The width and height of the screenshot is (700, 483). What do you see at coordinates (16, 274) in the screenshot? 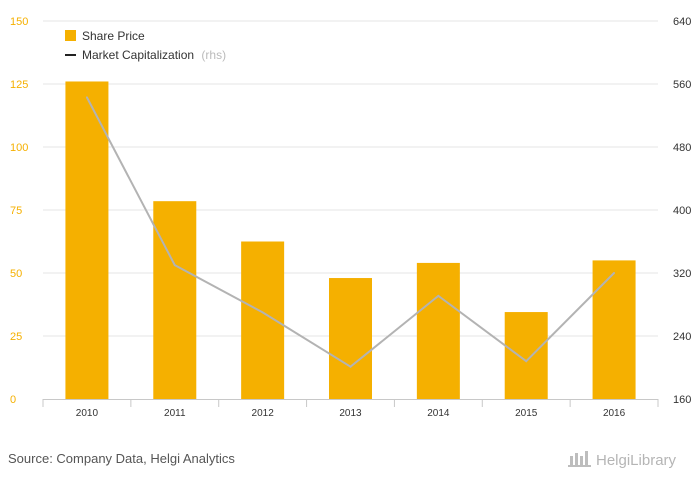
I see `left-axis-tick-label: 50` at bounding box center [16, 274].